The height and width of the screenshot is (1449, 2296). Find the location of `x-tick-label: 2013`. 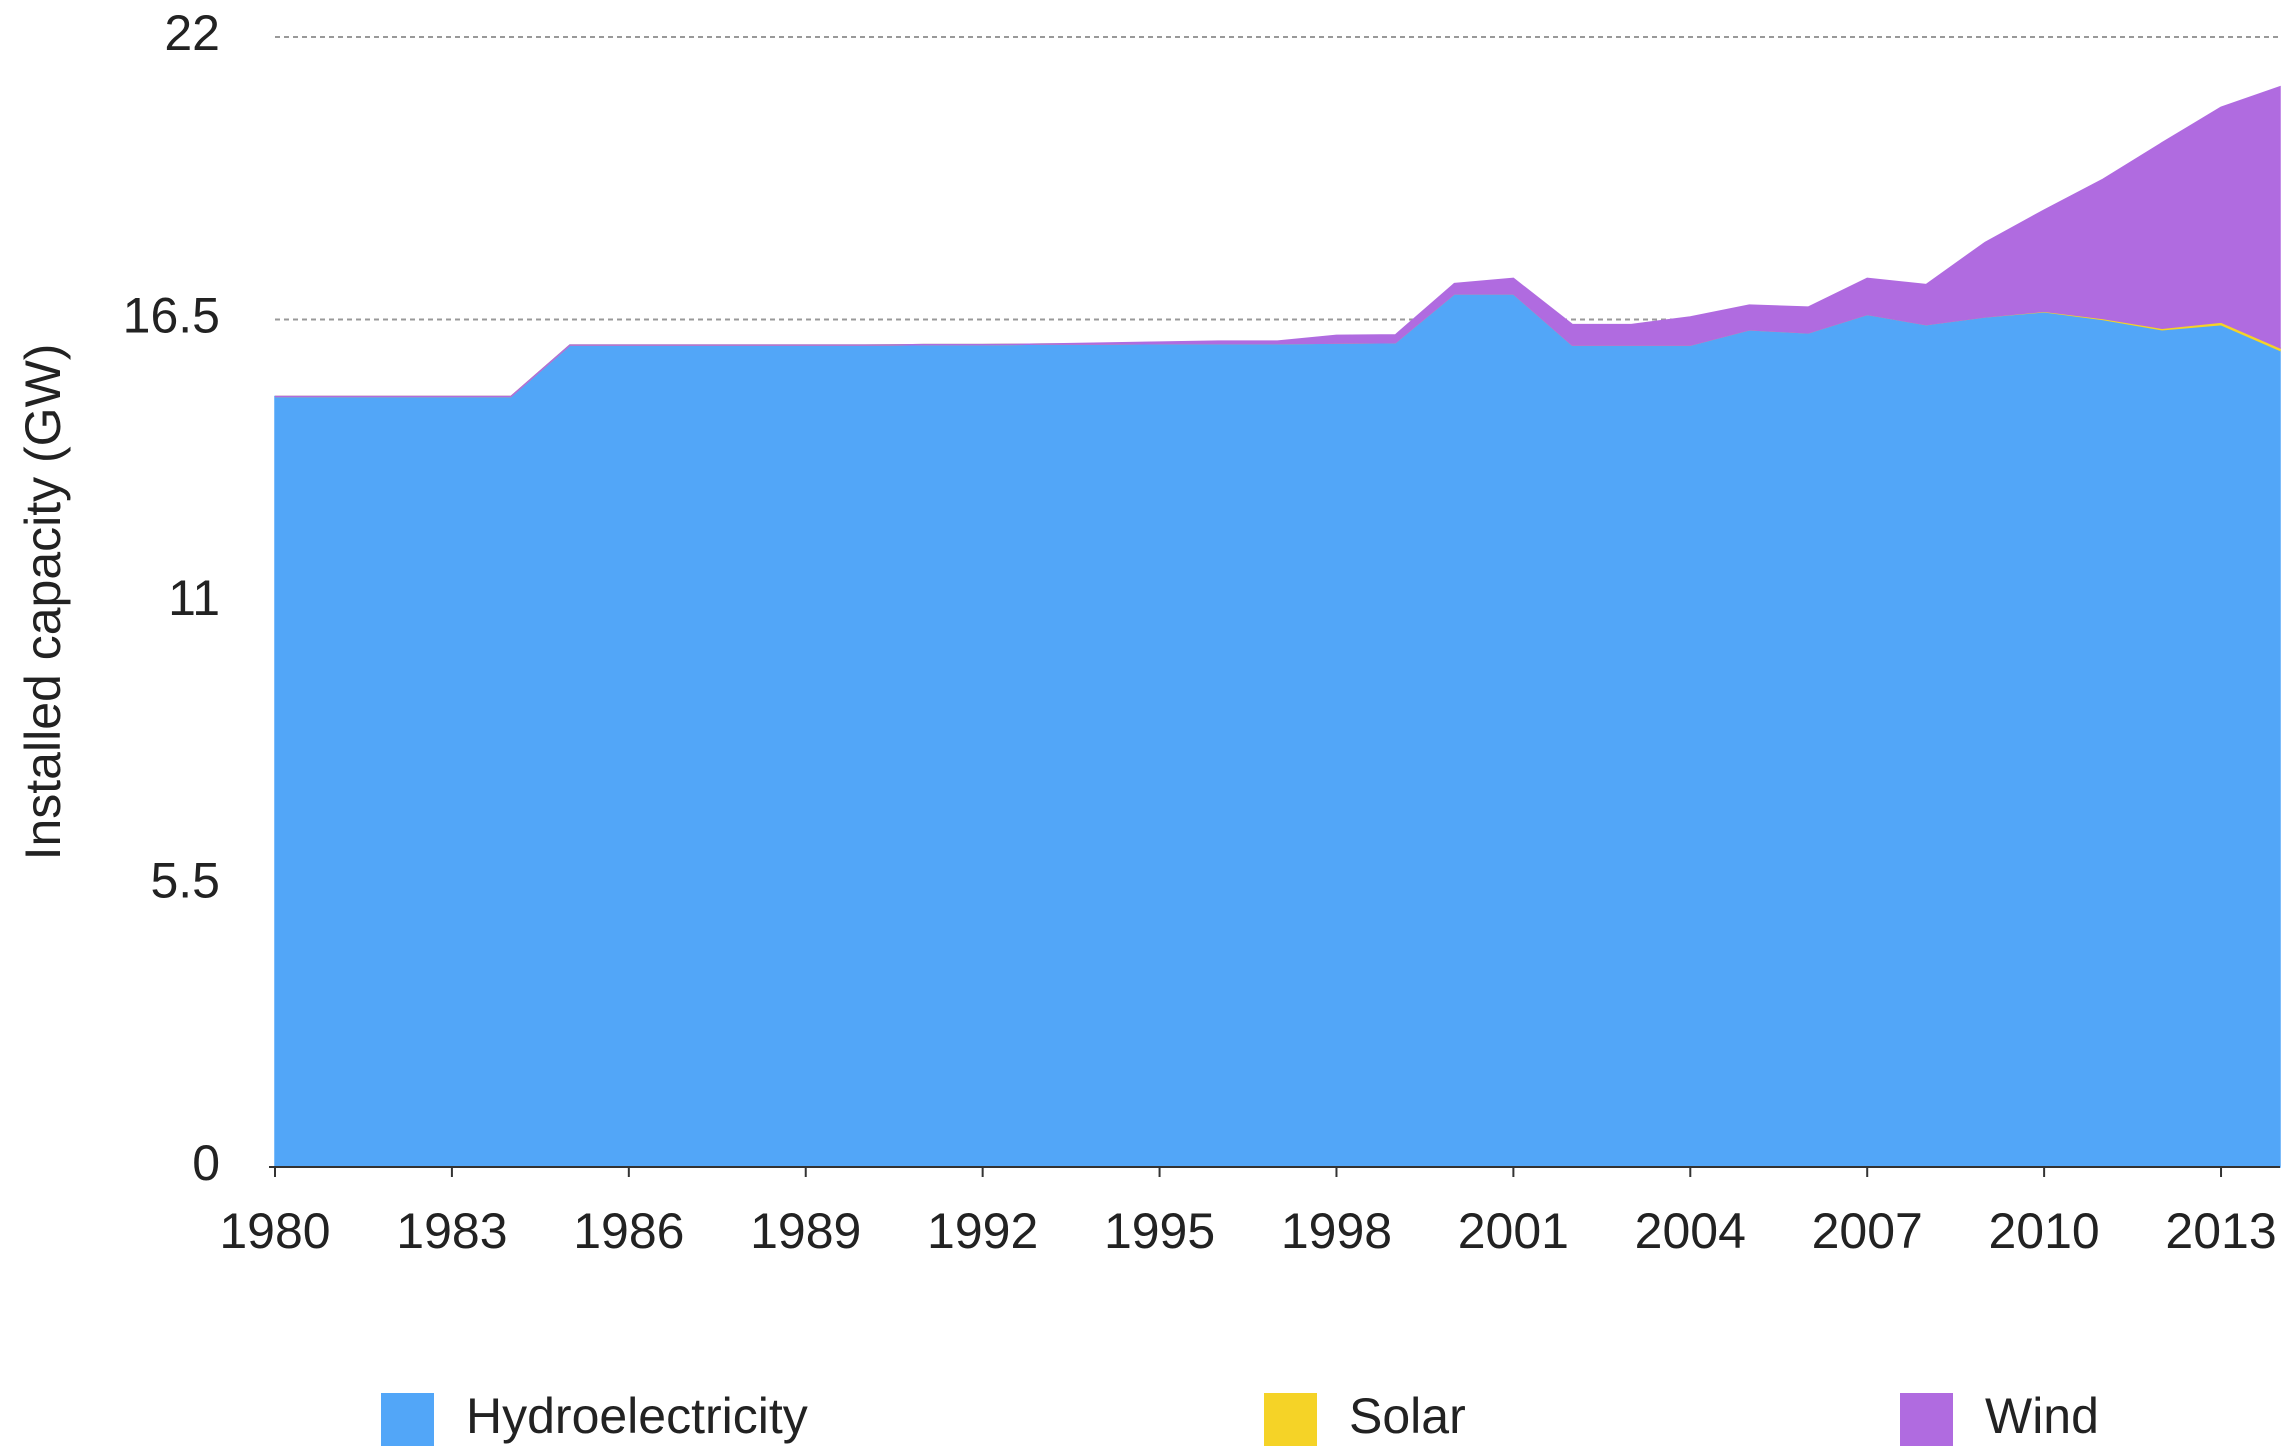

x-tick-label: 2013 is located at coordinates (2220, 1231).